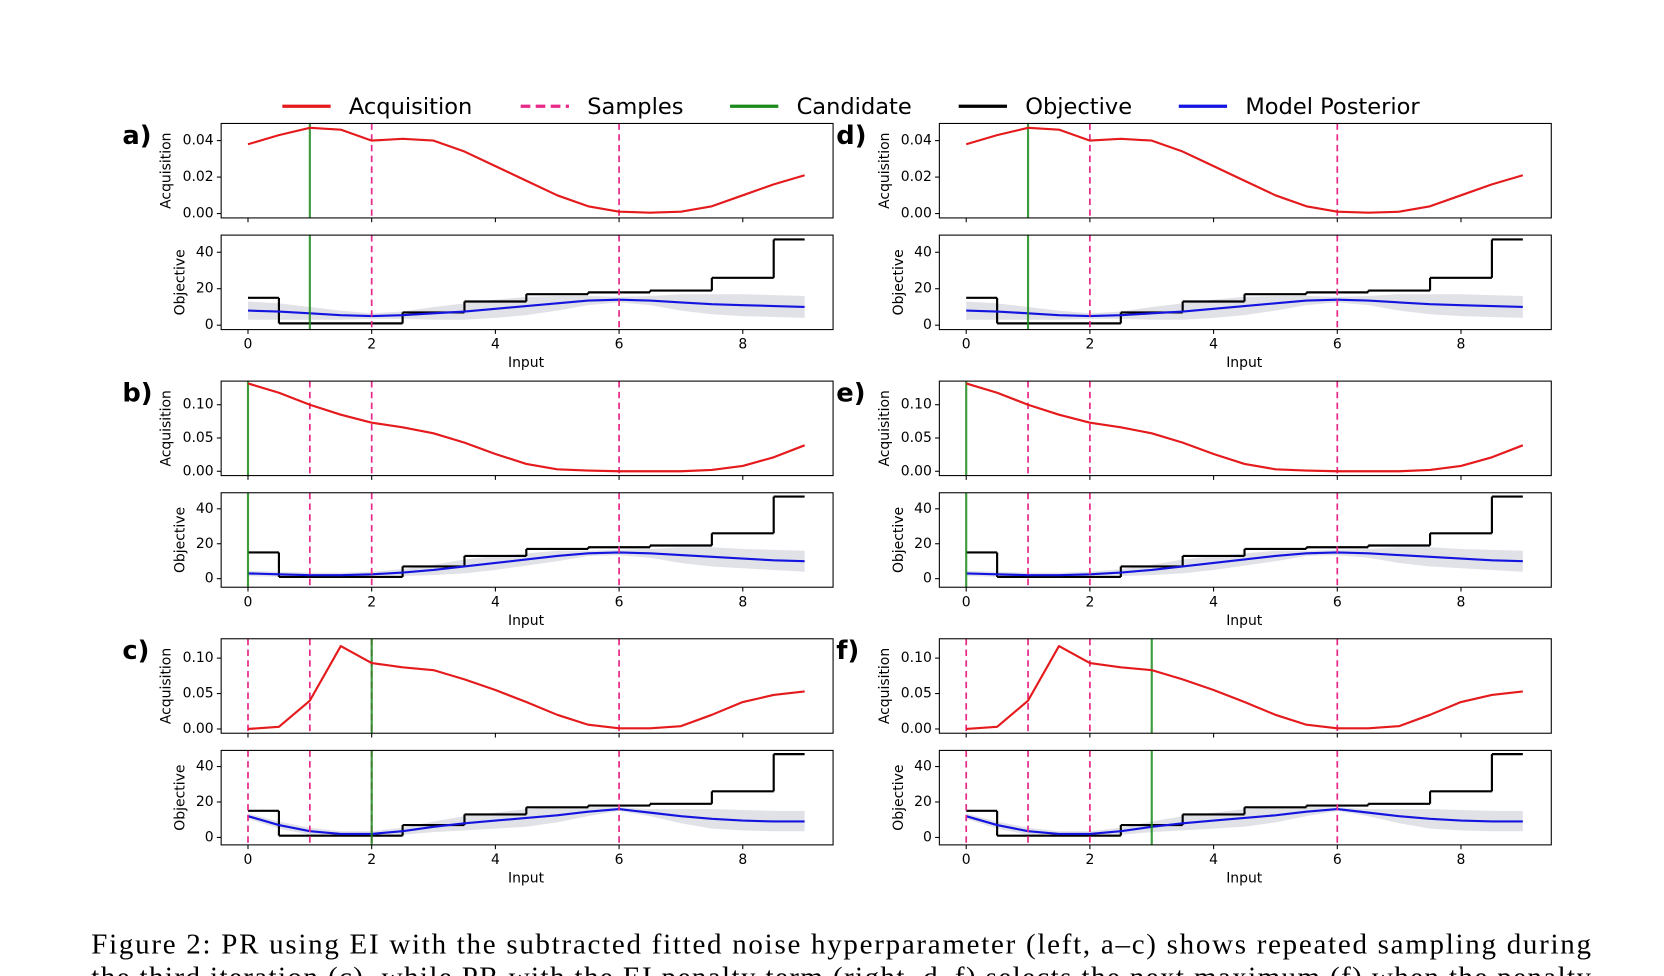 This screenshot has height=976, width=1664. Describe the element at coordinates (851, 136) in the screenshot. I see `panel-label: d)` at that location.